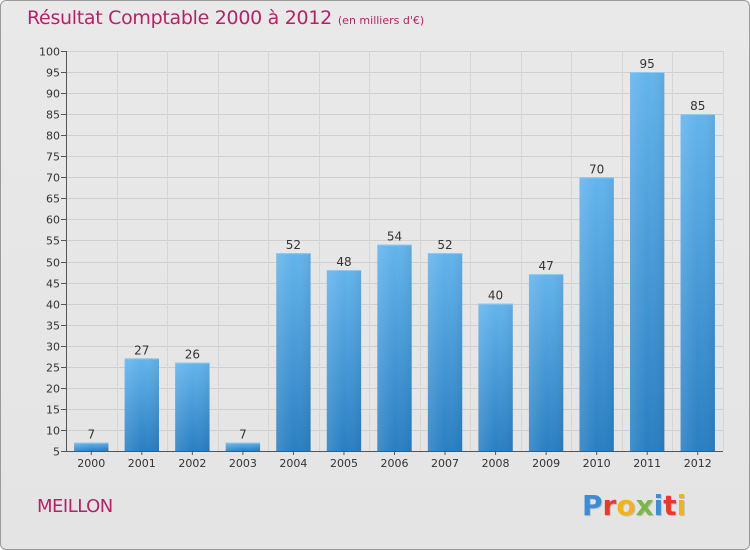  What do you see at coordinates (192, 355) in the screenshot?
I see `data-label: 26` at bounding box center [192, 355].